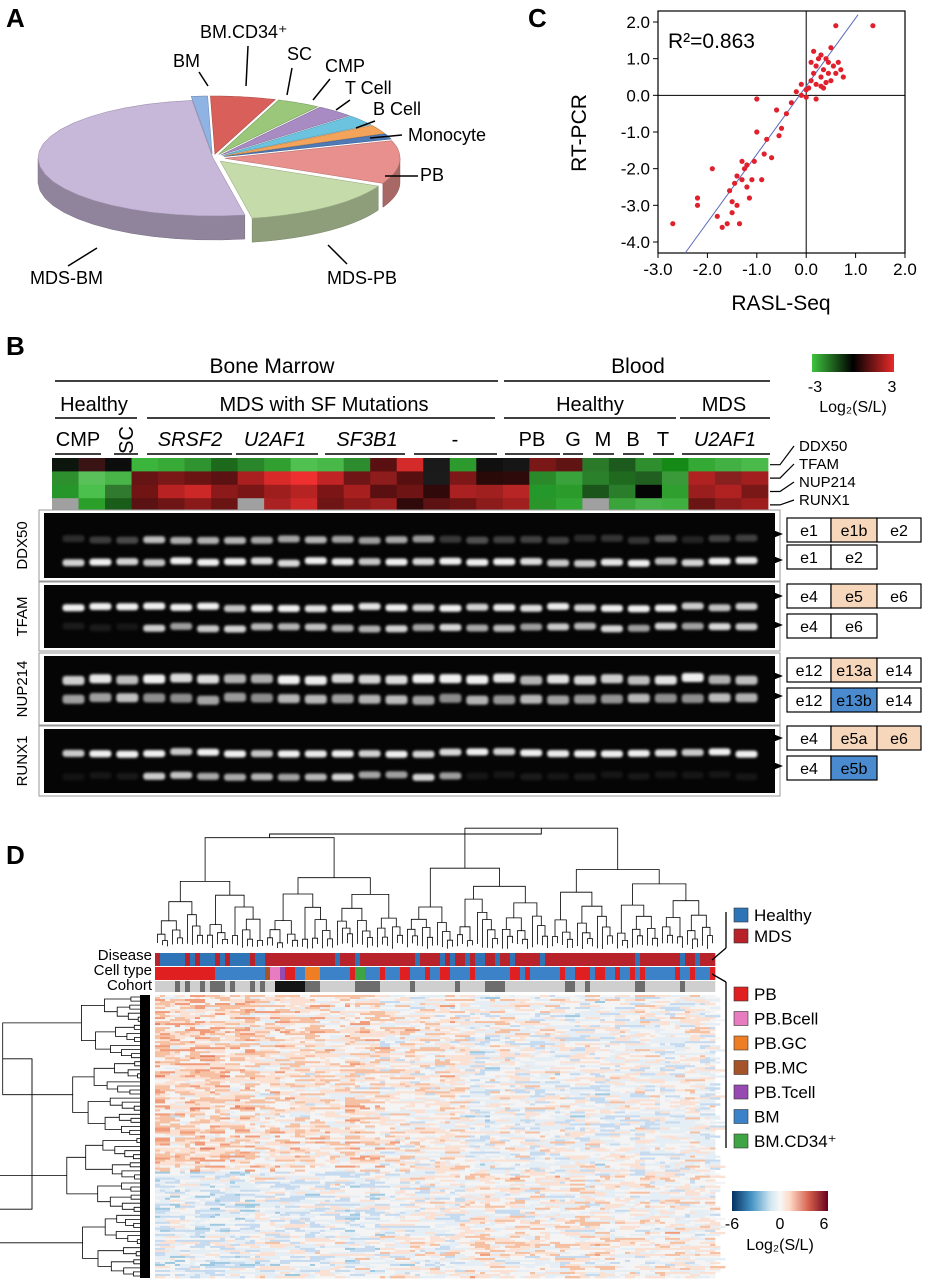 Image resolution: width=925 pixels, height=1285 pixels. Describe the element at coordinates (632, 440) in the screenshot. I see `sample-group-9: B` at that location.